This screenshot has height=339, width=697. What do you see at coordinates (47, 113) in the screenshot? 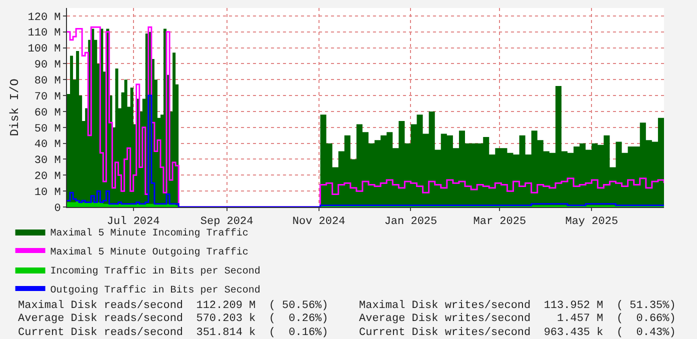
I see `y-tick-label: 60 M` at bounding box center [47, 113].